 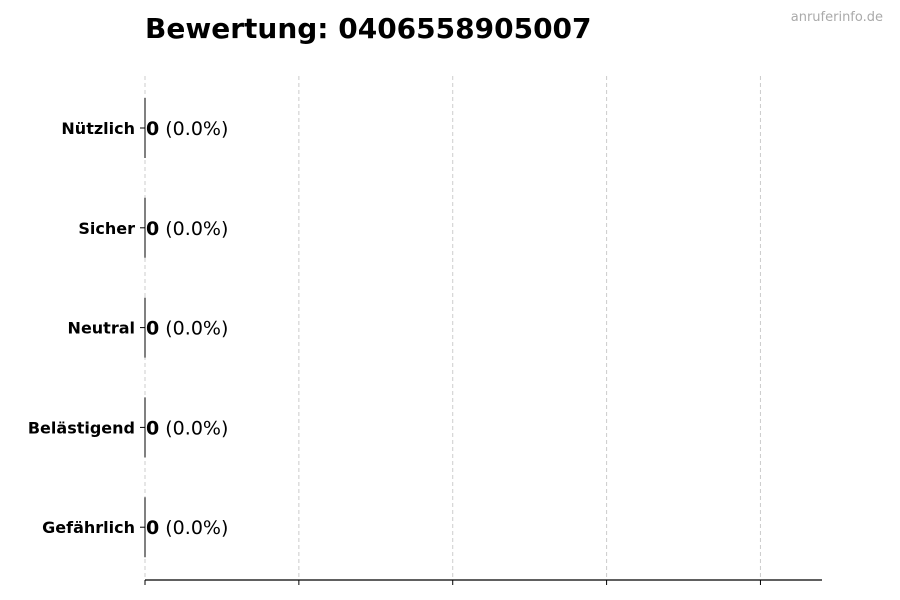 I want to click on y-tick-label: Nützlich, so click(x=98, y=128).